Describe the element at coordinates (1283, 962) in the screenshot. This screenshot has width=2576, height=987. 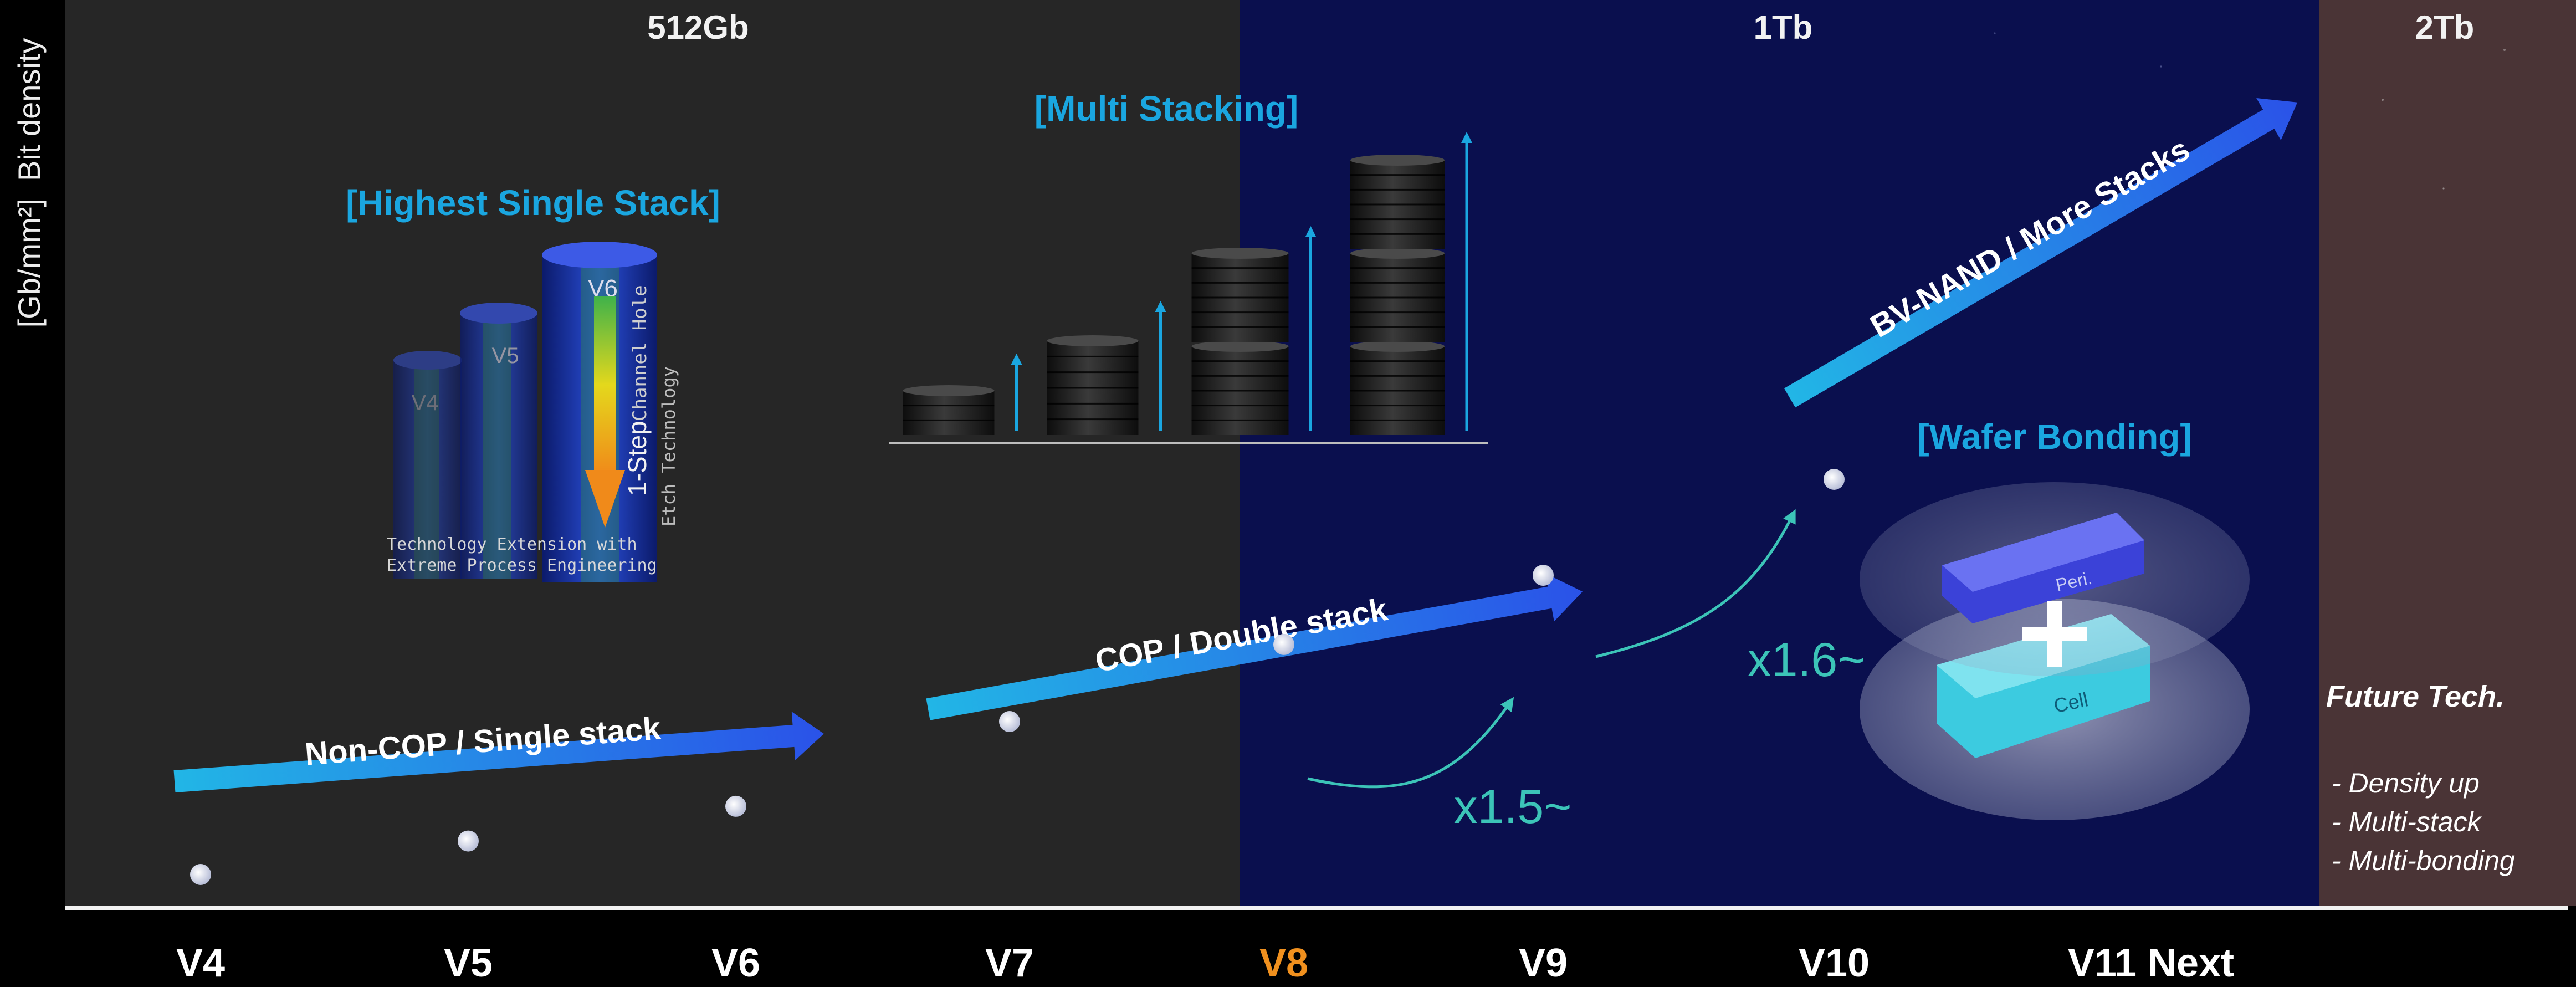
I see `x-tick-v8: V8` at that location.